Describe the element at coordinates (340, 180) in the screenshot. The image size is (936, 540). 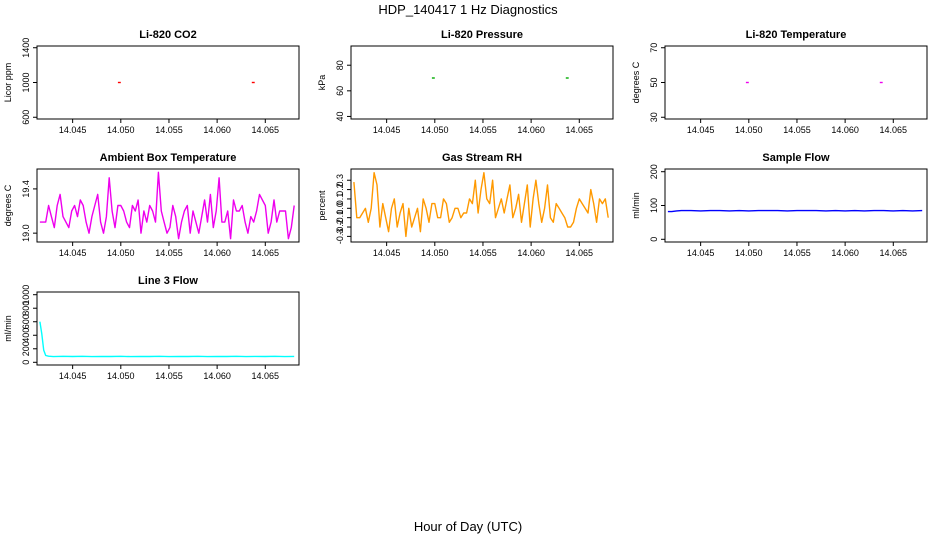
I see `y-tick-label: 0.3` at that location.